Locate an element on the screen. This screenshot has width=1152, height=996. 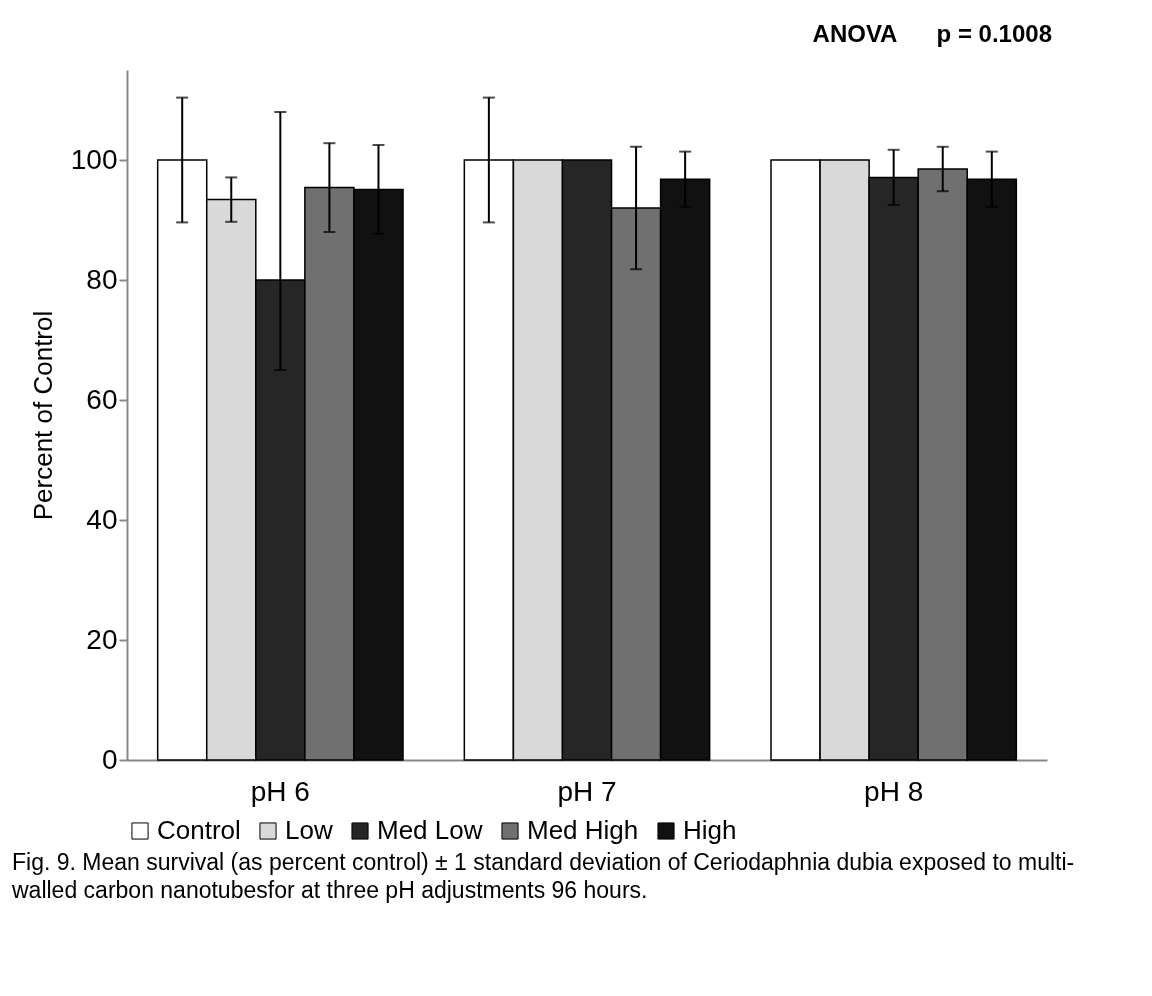
text: ANOVA p = 0.1008 is located at coordinates (932, 34).